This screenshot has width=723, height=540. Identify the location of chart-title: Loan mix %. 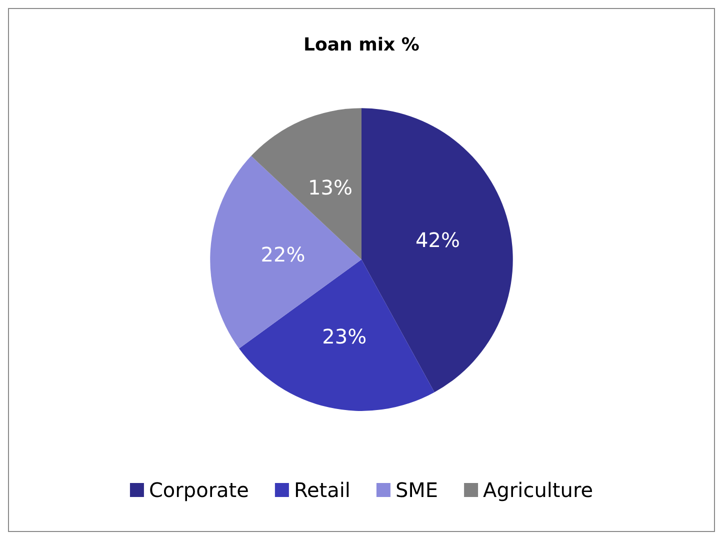
(362, 45).